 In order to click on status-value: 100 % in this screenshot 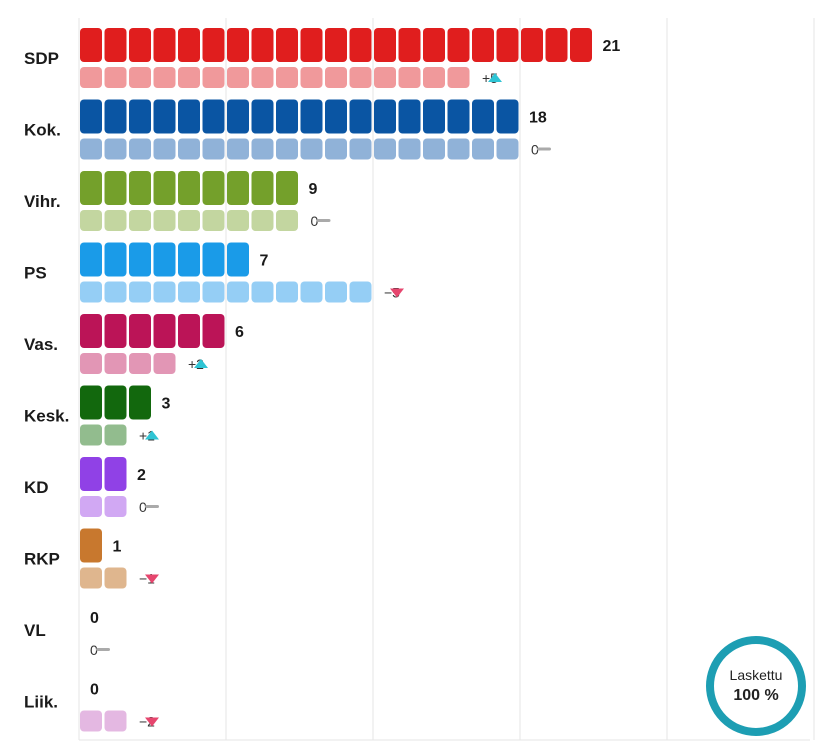, I will do `click(756, 695)`.